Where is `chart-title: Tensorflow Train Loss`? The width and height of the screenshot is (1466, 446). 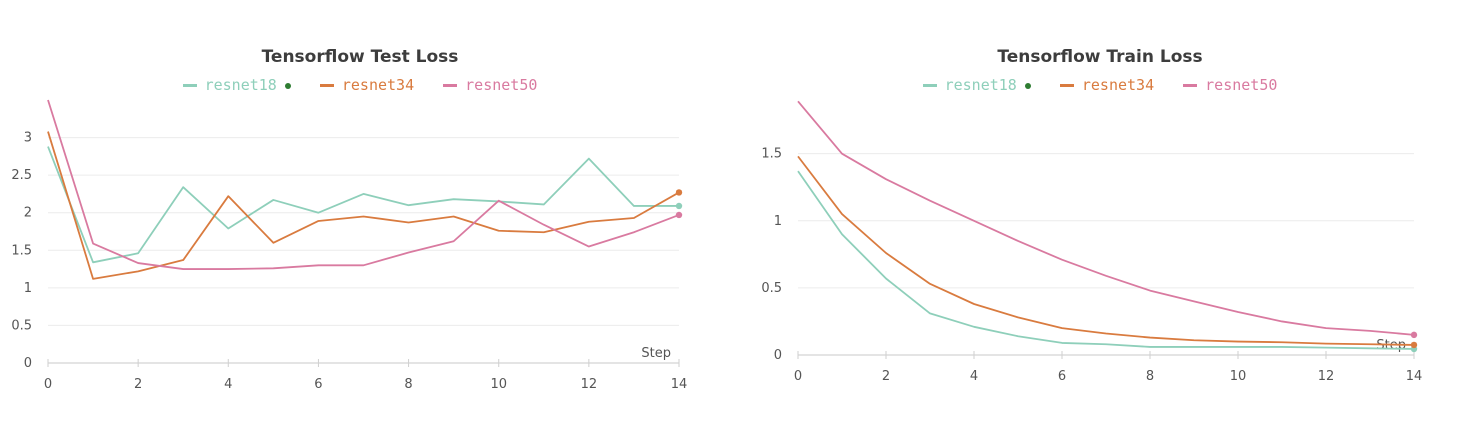
chart-title: Tensorflow Train Loss is located at coordinates (1100, 57).